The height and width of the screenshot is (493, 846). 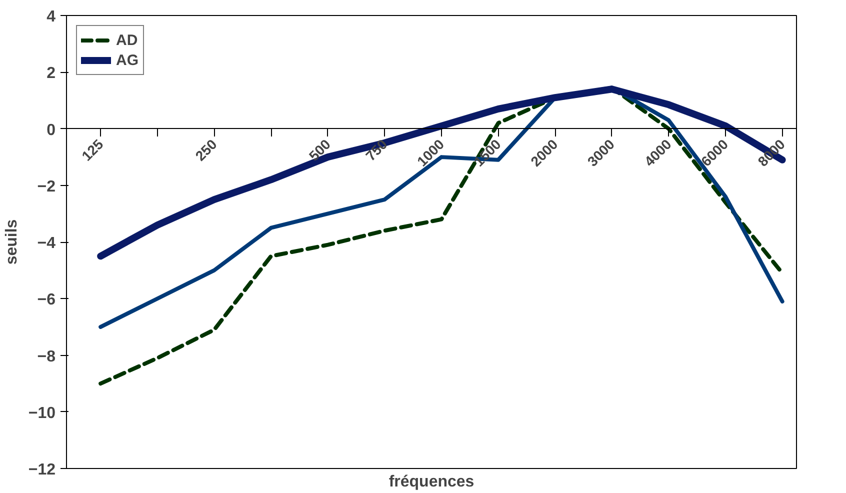 I want to click on x-tick-label: 125, so click(x=92, y=150).